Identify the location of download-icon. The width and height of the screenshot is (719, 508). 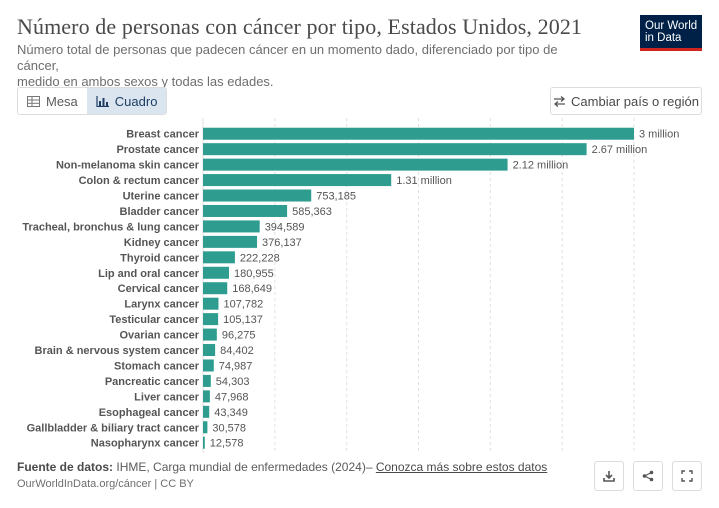
(609, 476).